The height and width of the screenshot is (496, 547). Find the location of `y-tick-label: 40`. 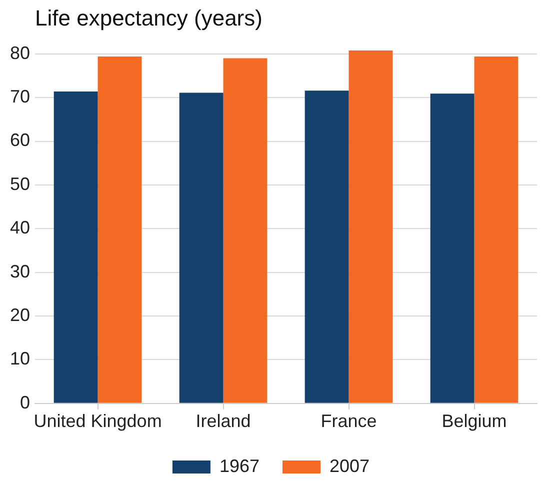

y-tick-label: 40 is located at coordinates (20, 228).